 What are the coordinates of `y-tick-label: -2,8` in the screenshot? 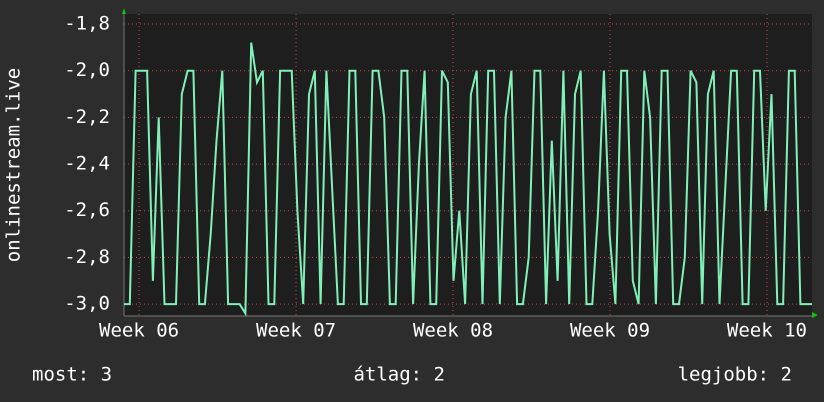 It's located at (87, 257).